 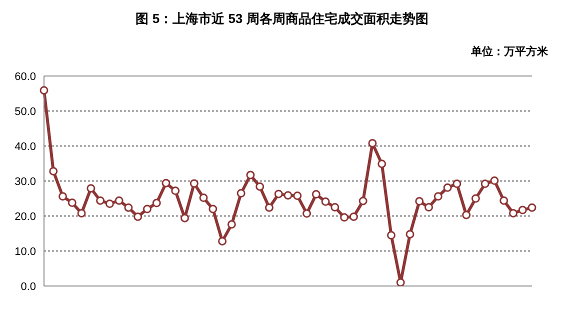 What do you see at coordinates (509, 51) in the screenshot?
I see `y-axis-title: 单位：万平方米` at bounding box center [509, 51].